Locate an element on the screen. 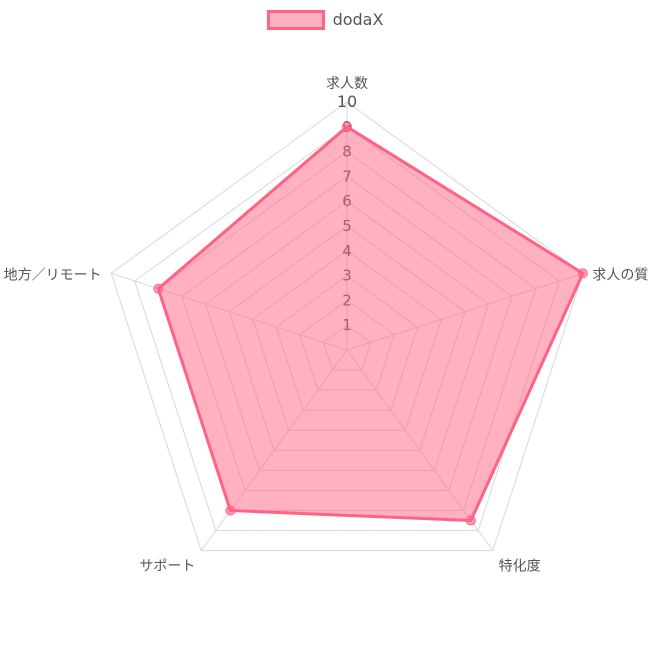 The height and width of the screenshot is (654, 650). legend: dodaX is located at coordinates (325, 20).